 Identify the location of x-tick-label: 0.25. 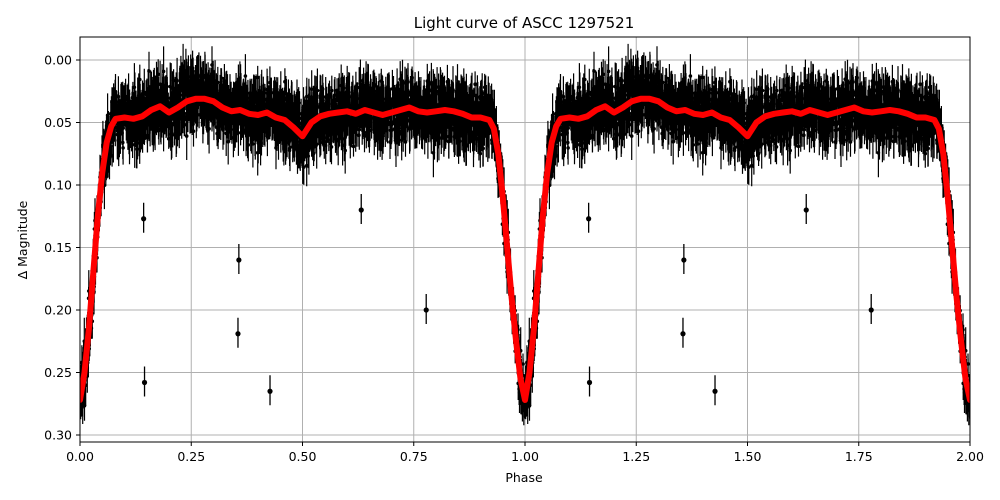
(191, 456).